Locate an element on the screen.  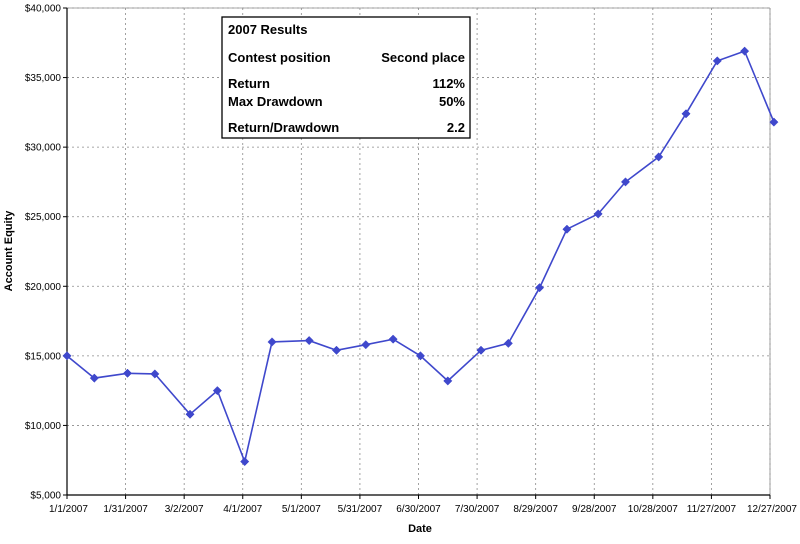
x-tick-label: 6/30/2007 is located at coordinates (418, 509).